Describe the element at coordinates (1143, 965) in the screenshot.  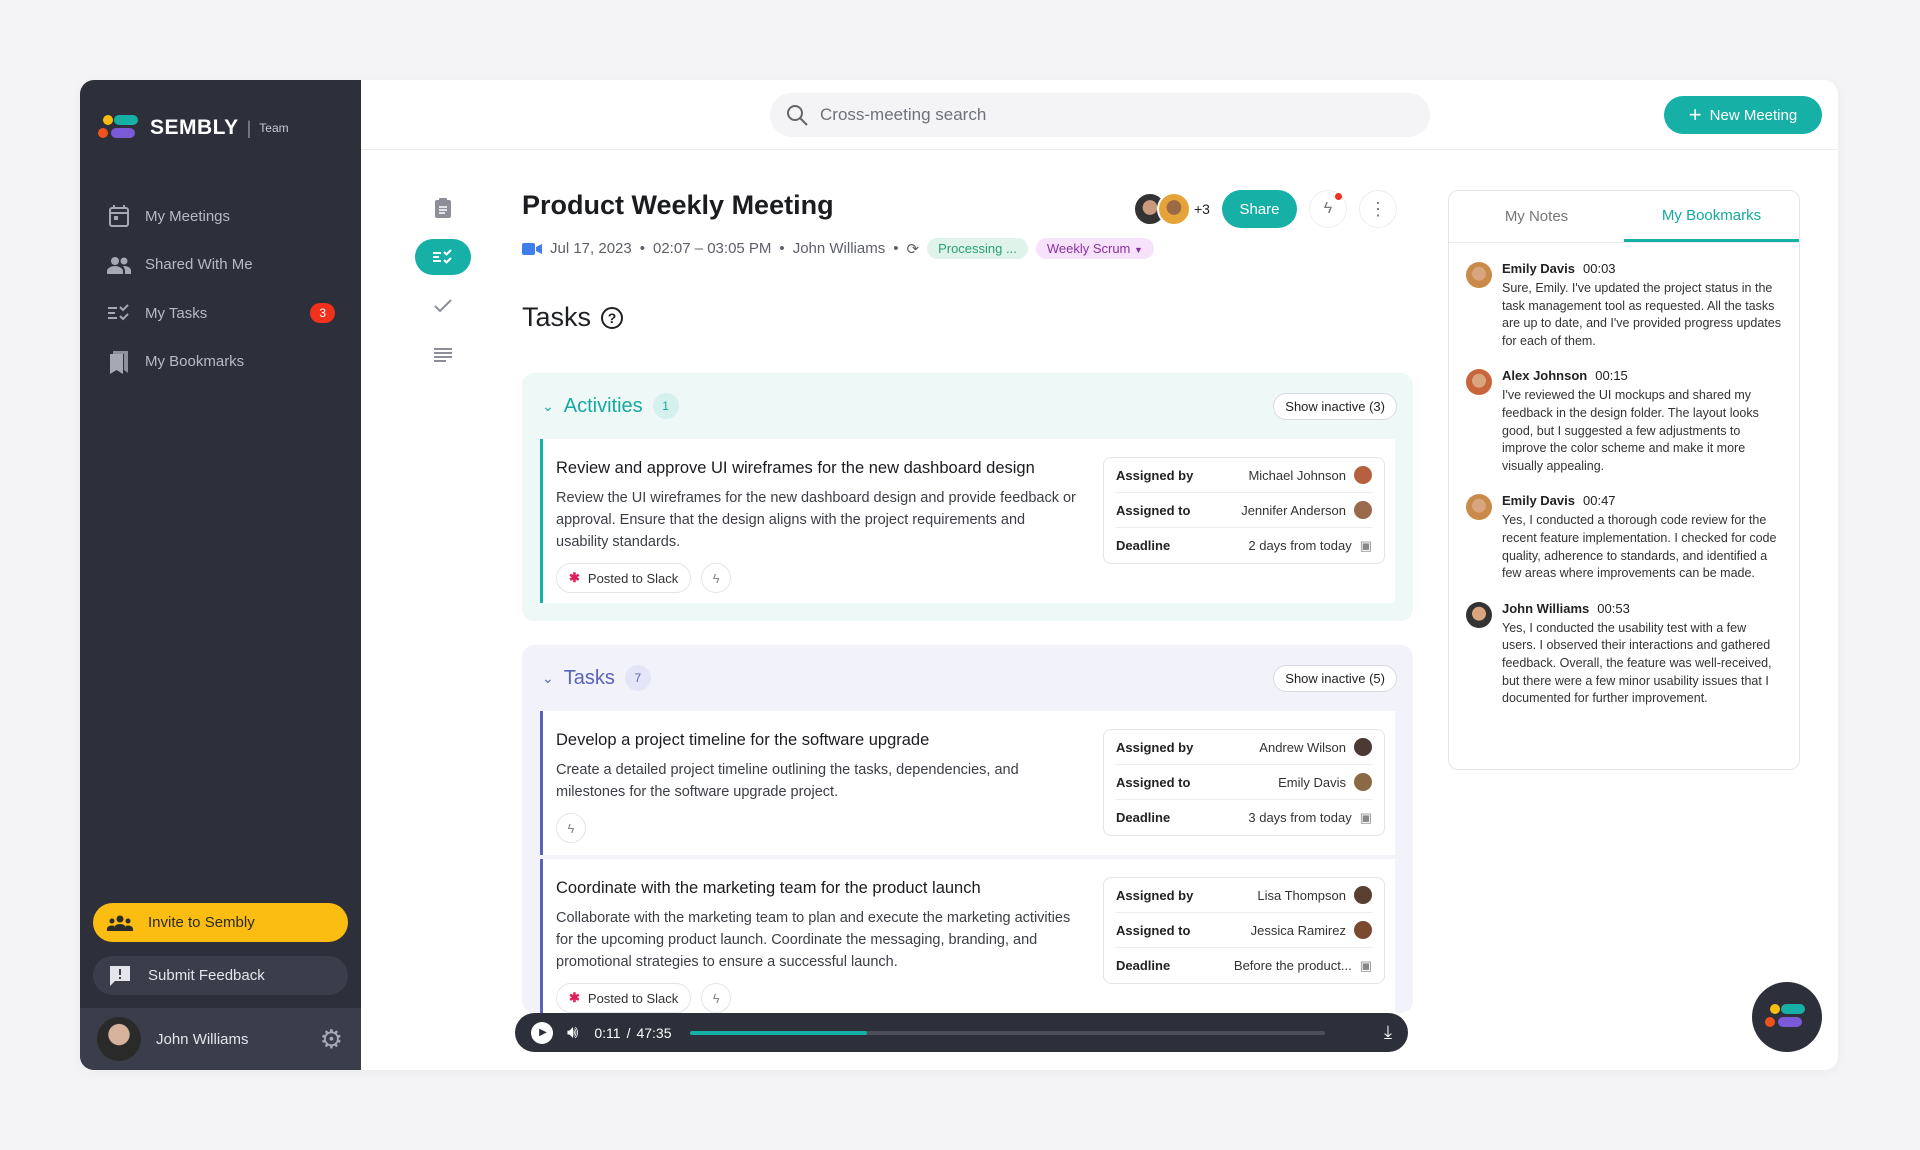
I see `deadline-label: Deadline` at that location.